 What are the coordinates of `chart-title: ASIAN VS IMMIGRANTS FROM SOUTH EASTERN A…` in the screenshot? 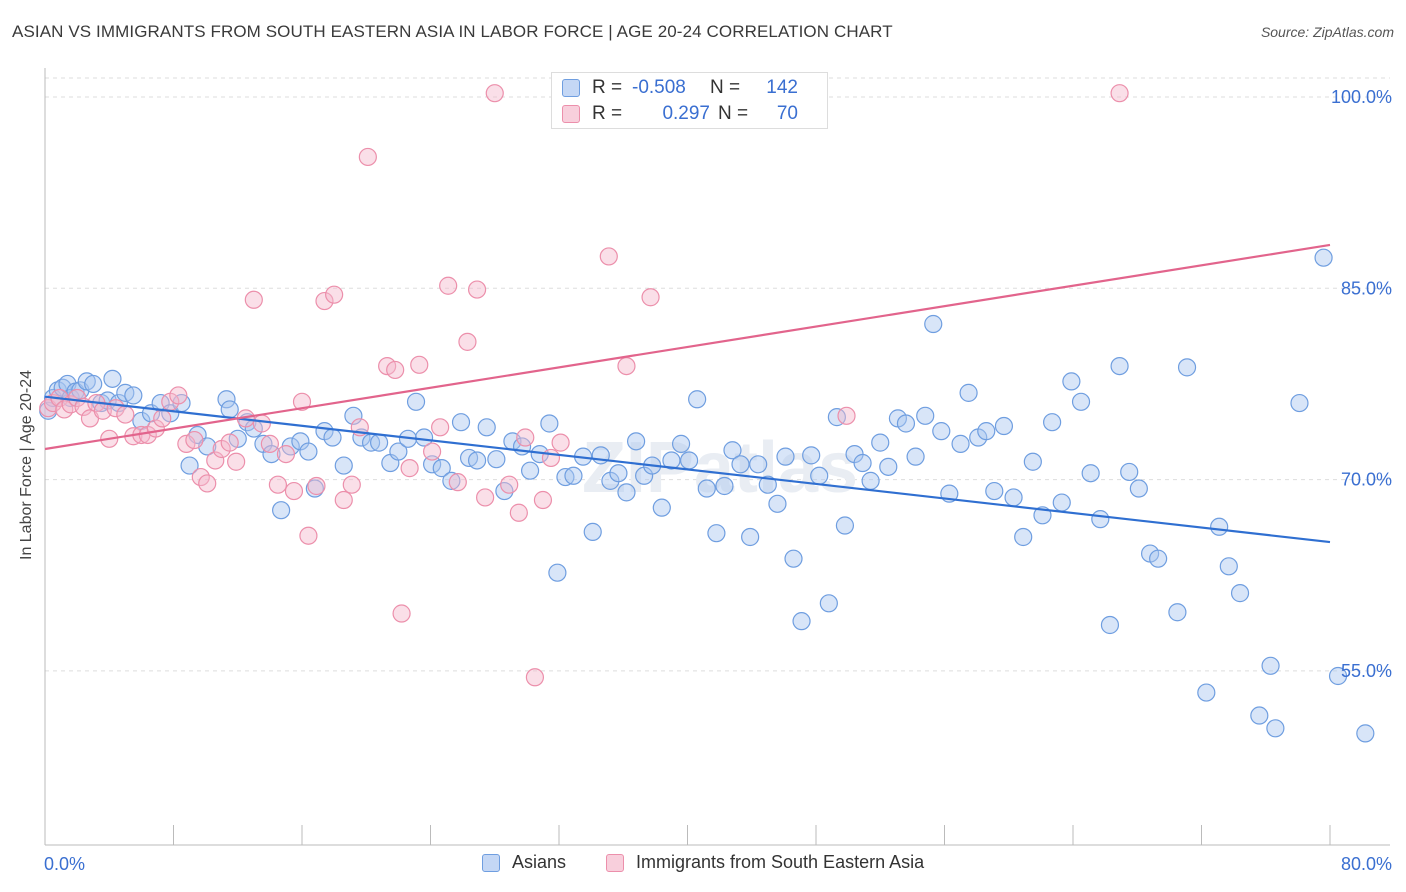 It's located at (452, 31).